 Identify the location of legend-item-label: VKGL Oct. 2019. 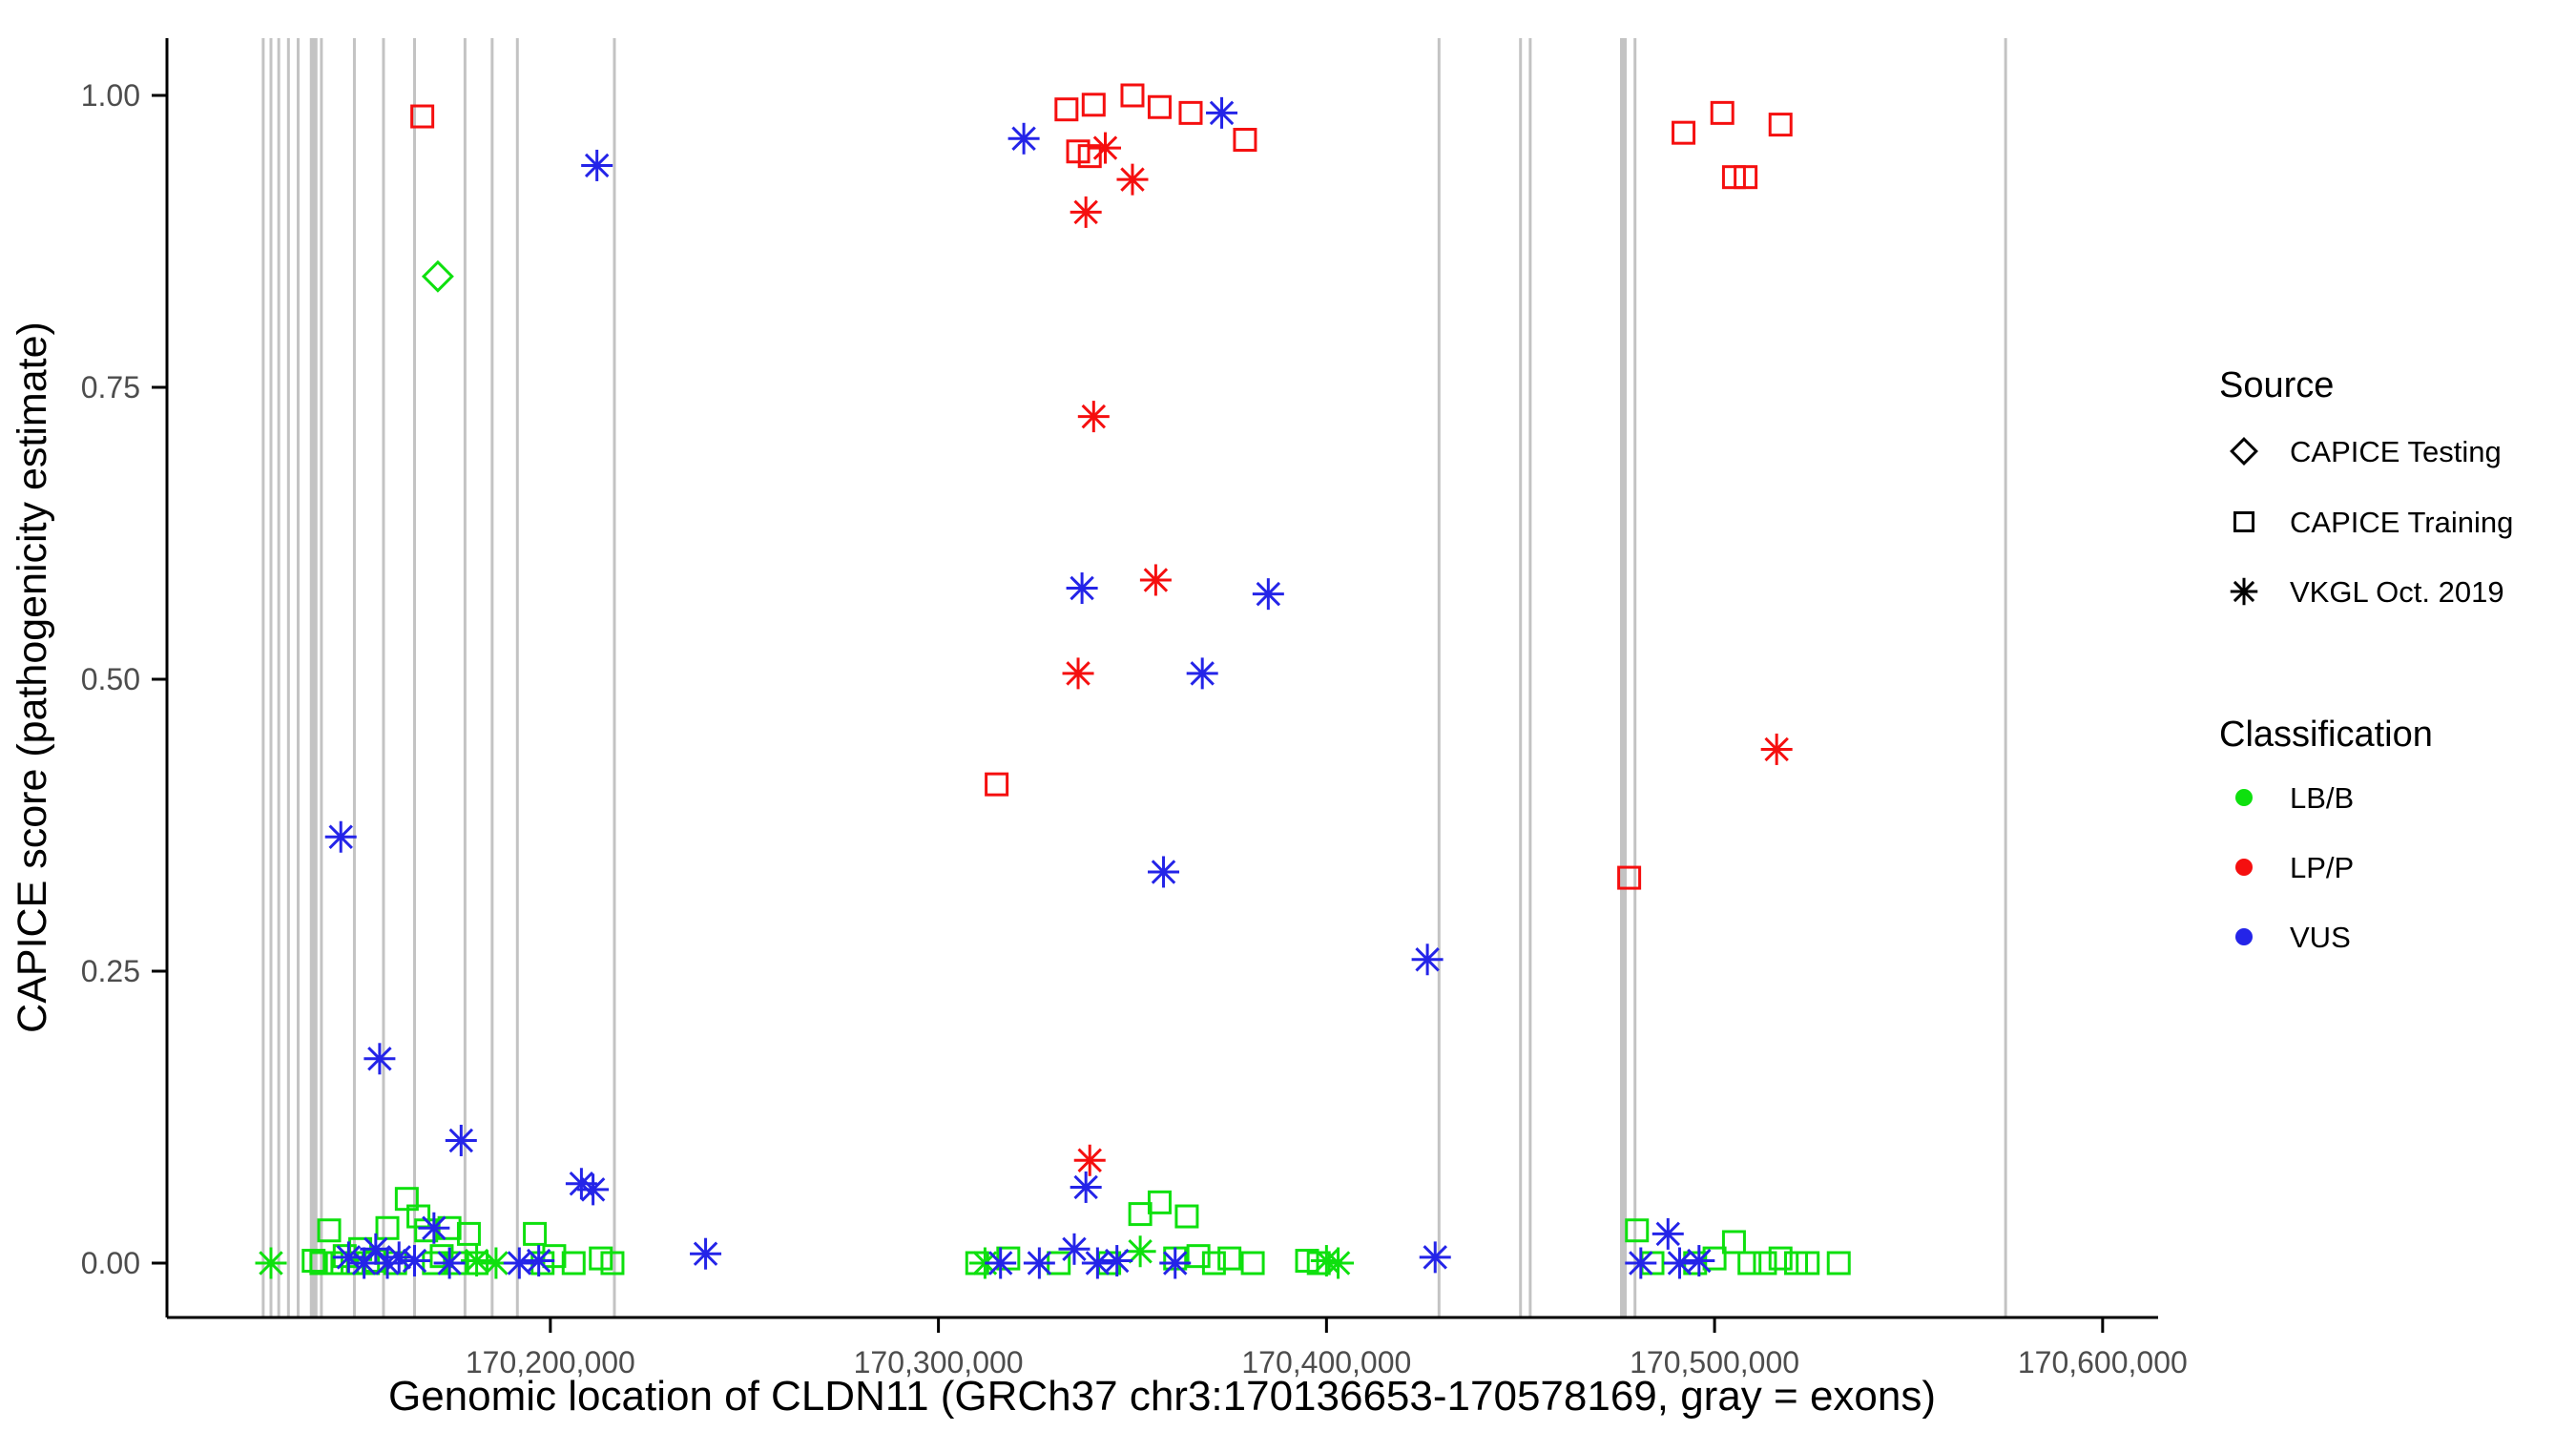
(2397, 592).